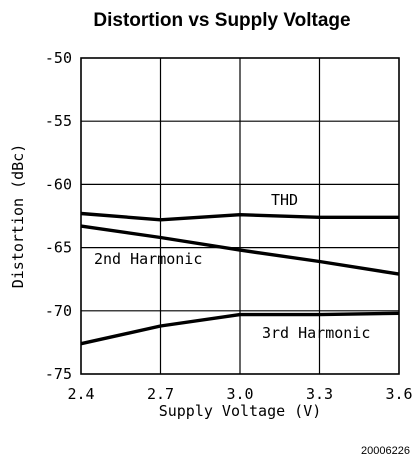 The height and width of the screenshot is (471, 419). I want to click on series-line-2nd-harmonic, so click(240, 250).